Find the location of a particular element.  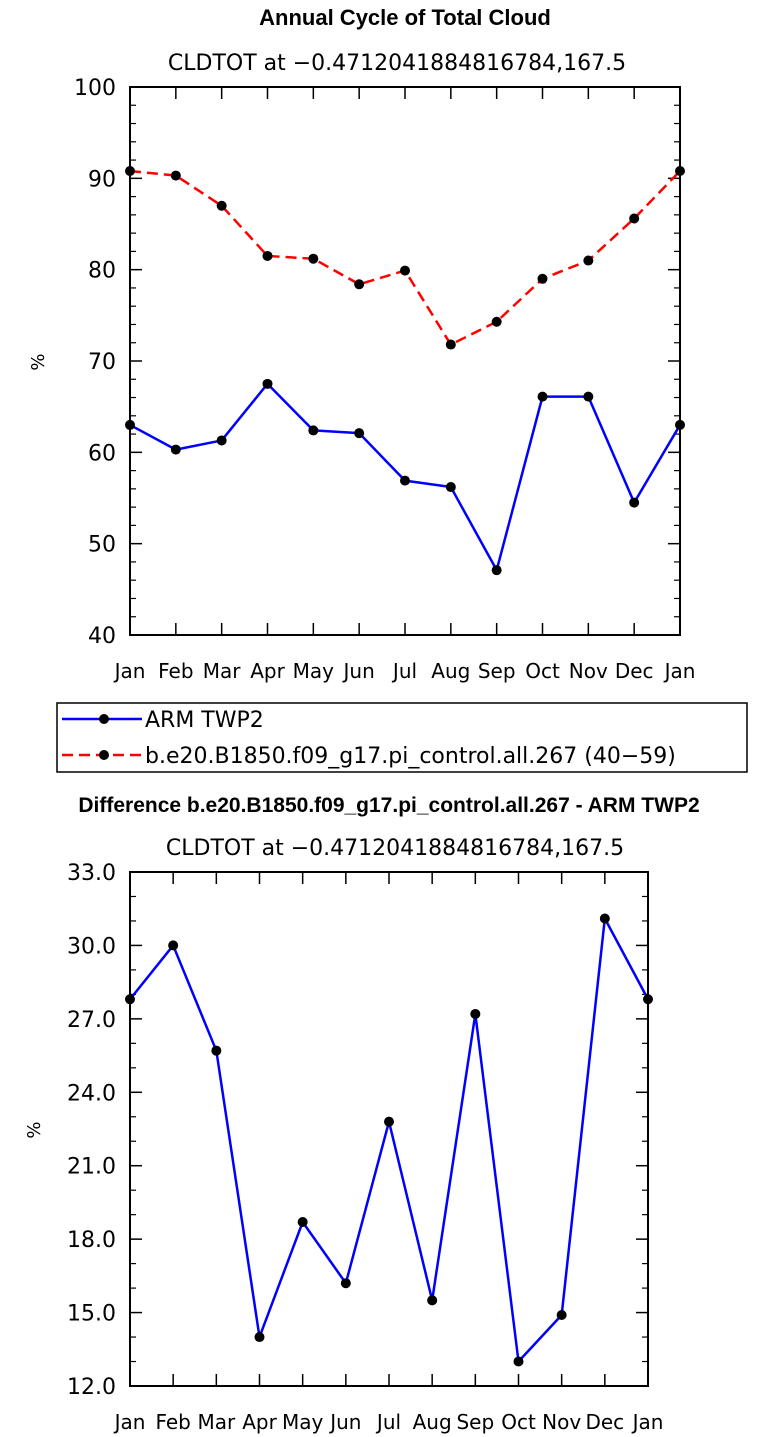

chart1-xtick-label: Oct is located at coordinates (542, 671).